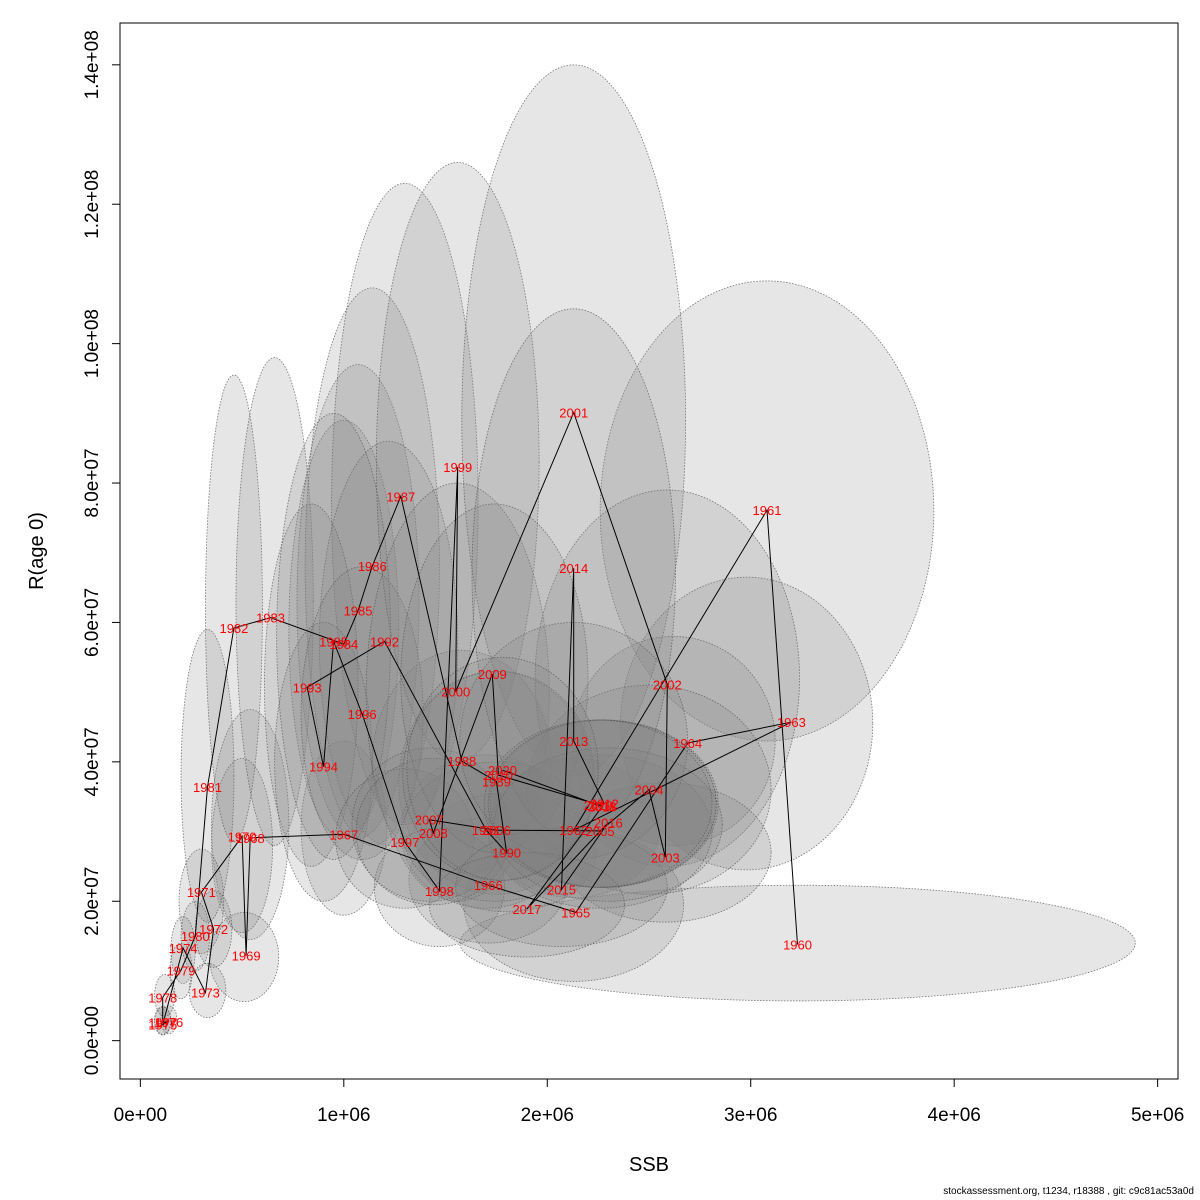 This screenshot has width=1200, height=1200. What do you see at coordinates (92, 761) in the screenshot?
I see `y-tick-label: 4.0e+07` at bounding box center [92, 761].